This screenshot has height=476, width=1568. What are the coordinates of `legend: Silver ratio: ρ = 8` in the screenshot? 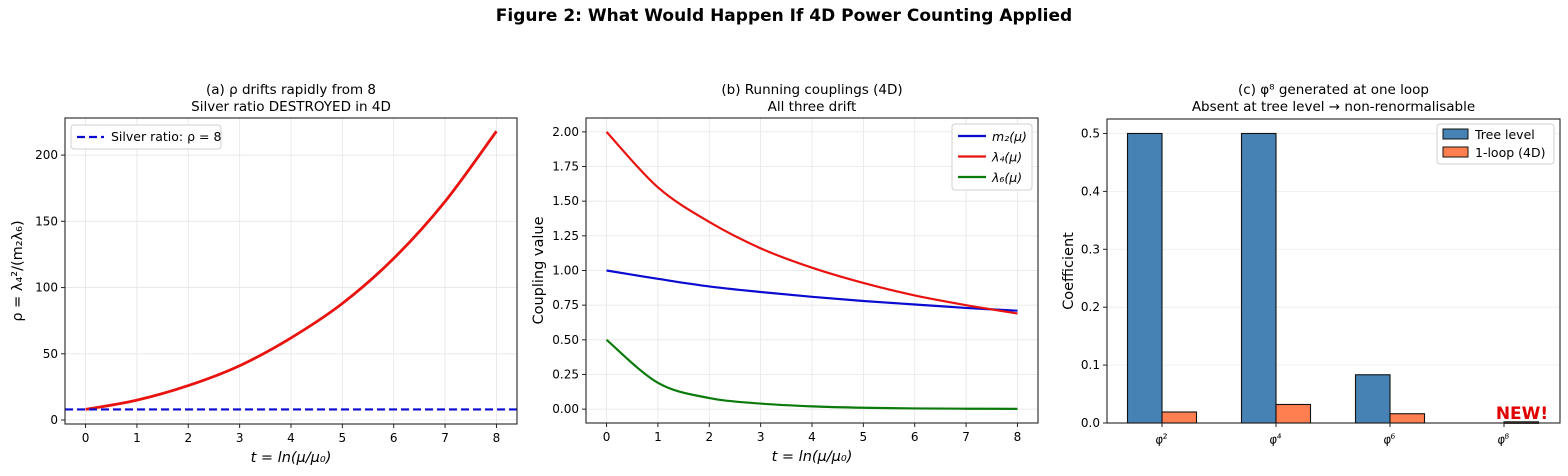 It's located at (146, 137).